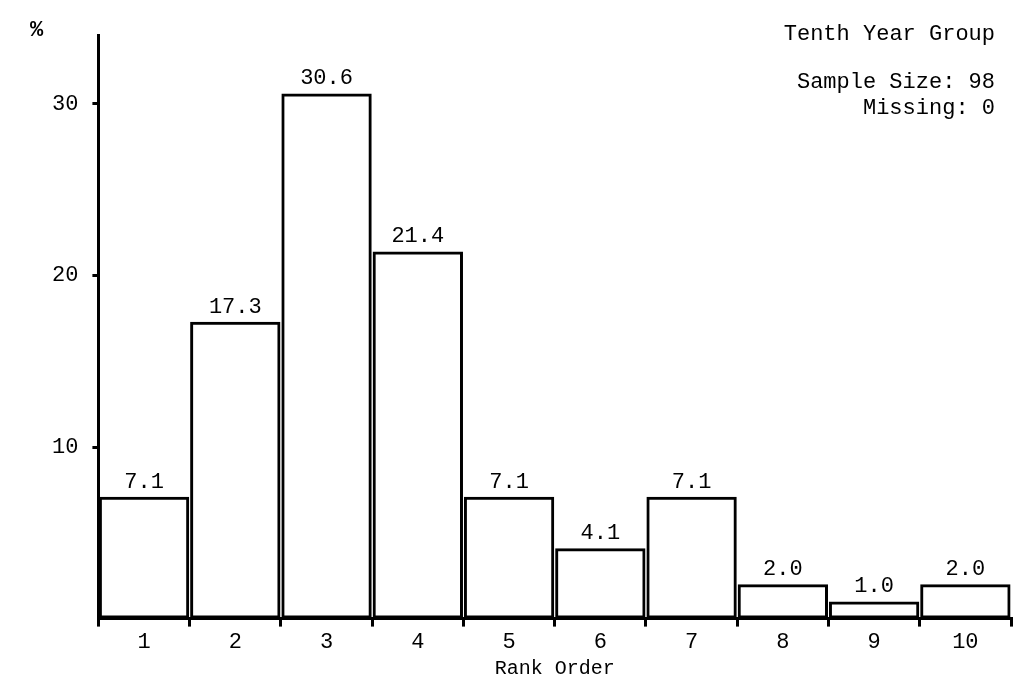 This screenshot has width=1027, height=689. What do you see at coordinates (600, 534) in the screenshot?
I see `data-label: 4.1` at bounding box center [600, 534].